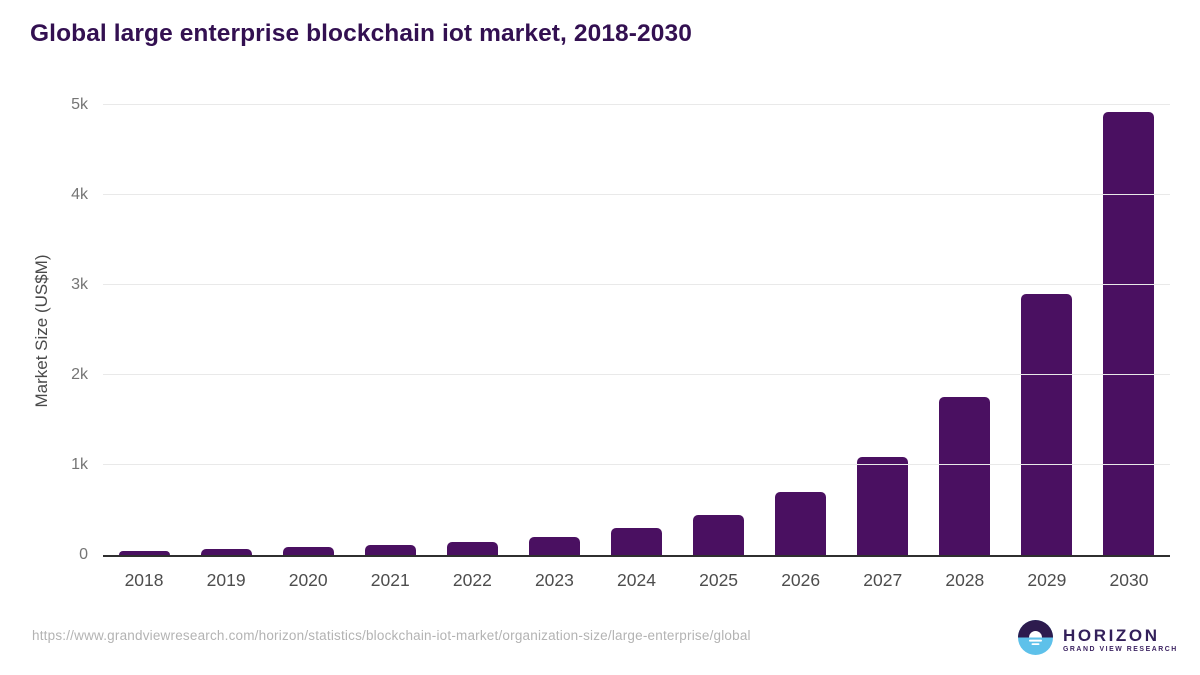  I want to click on y-tick-label: 0, so click(83, 554).